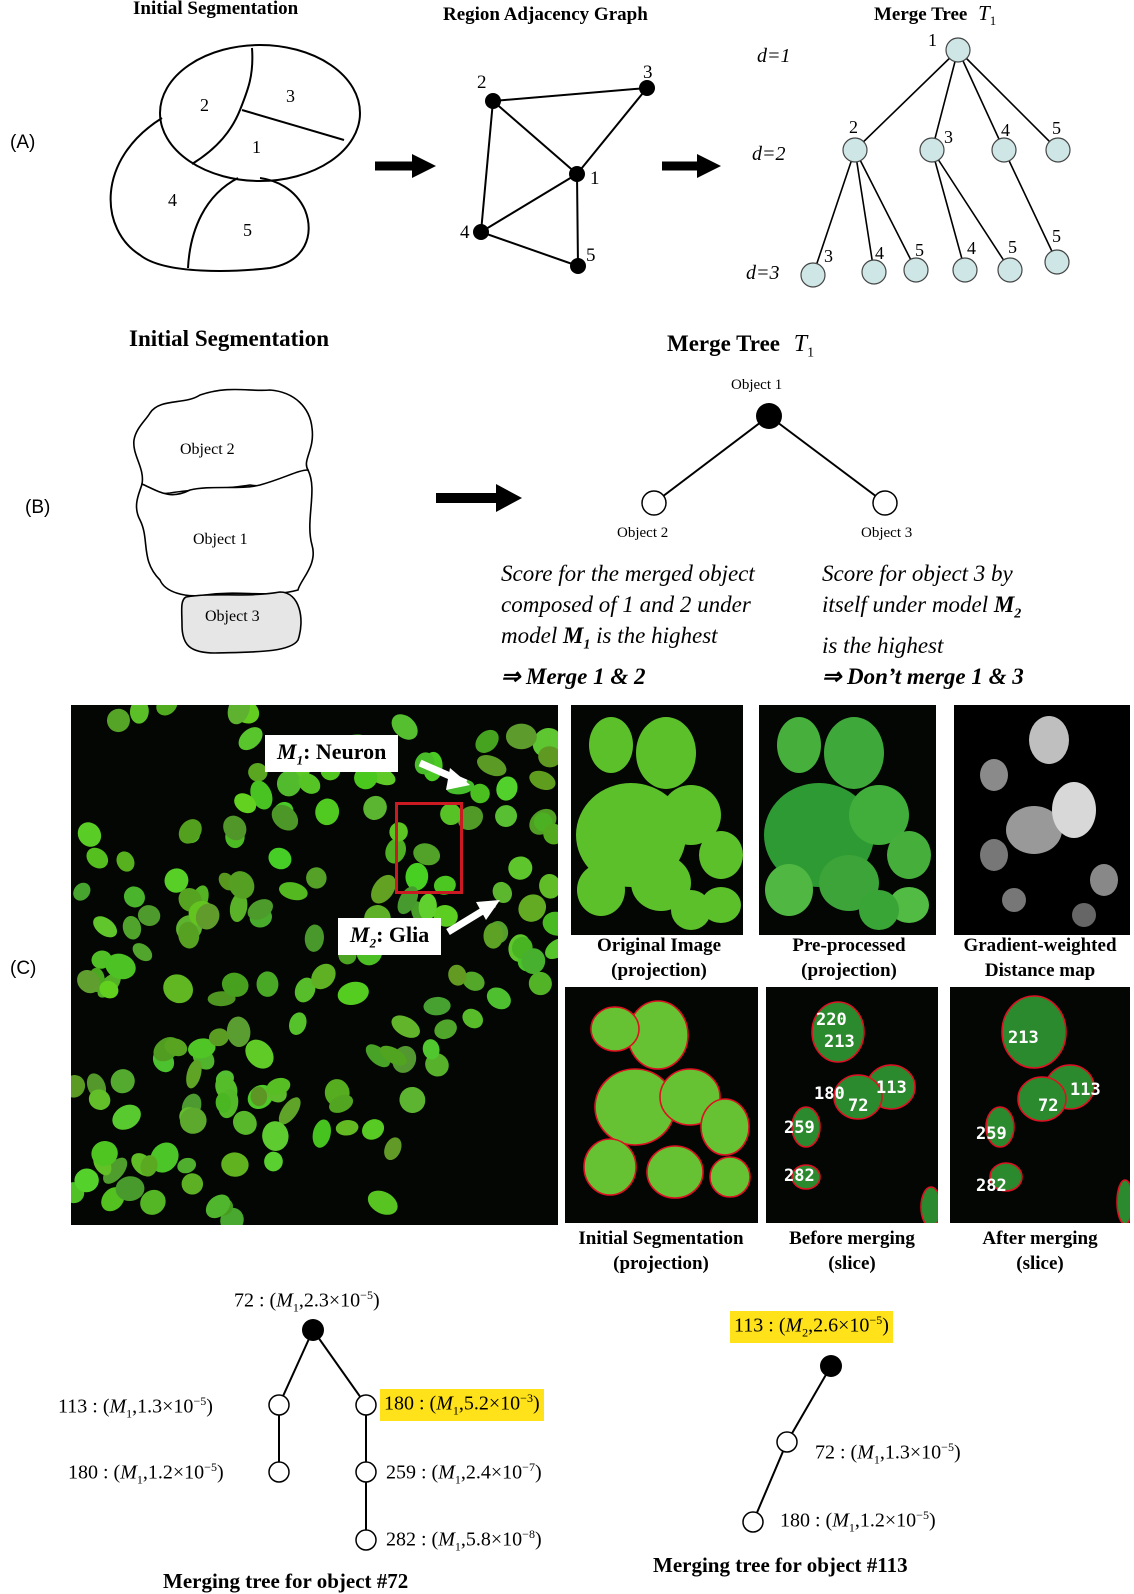  What do you see at coordinates (256, 147) in the screenshot?
I see `region-label: 1` at bounding box center [256, 147].